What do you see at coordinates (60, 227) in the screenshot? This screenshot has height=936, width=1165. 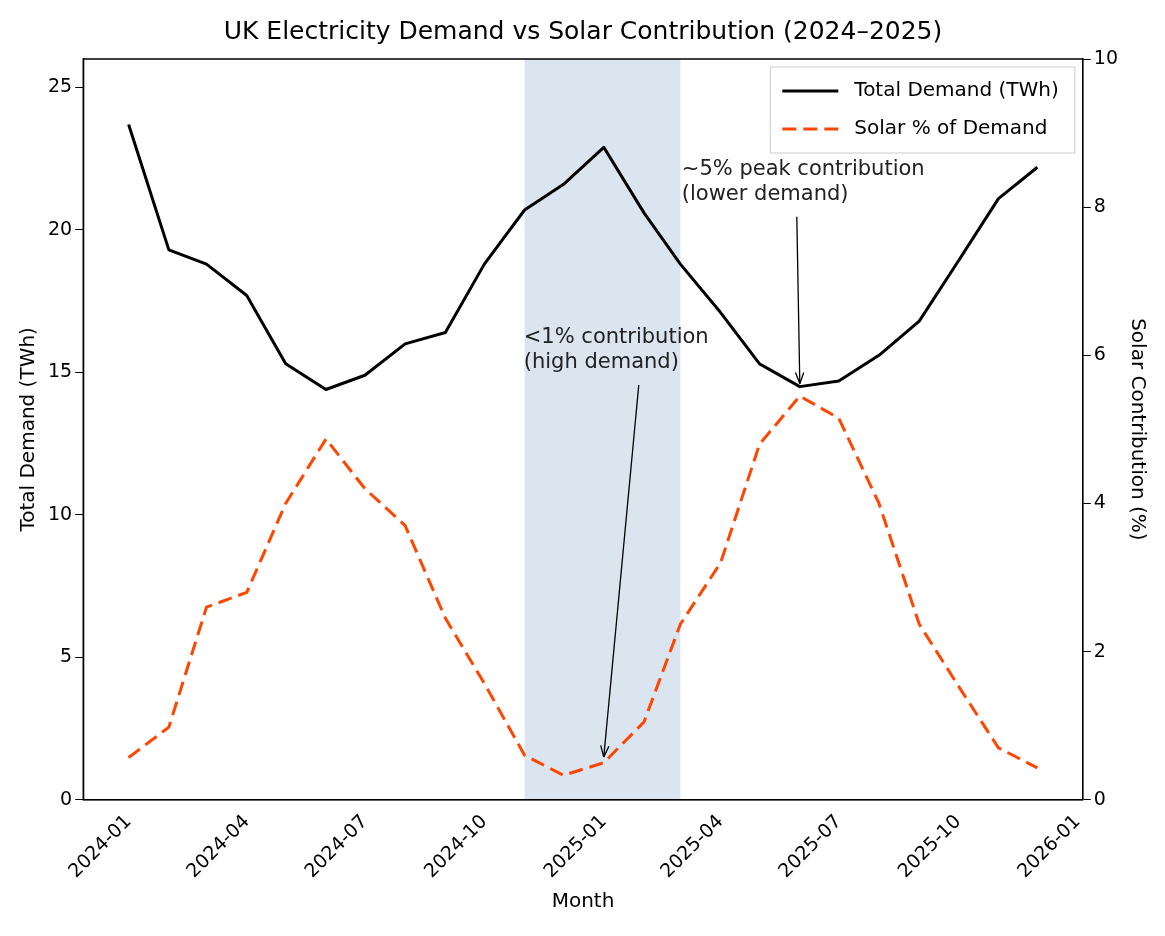 I see `y-tick-label: 20` at bounding box center [60, 227].